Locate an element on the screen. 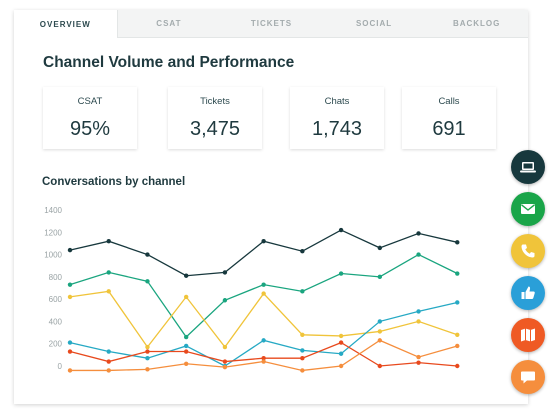  tab-csat: CSAT is located at coordinates (169, 24).